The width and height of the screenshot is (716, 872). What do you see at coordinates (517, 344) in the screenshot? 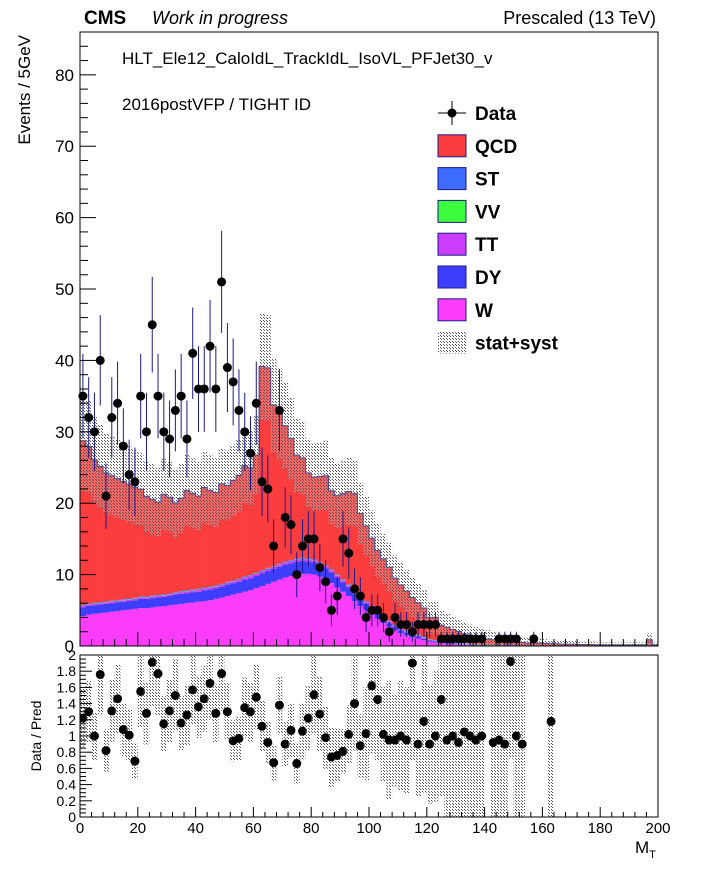
I see `legend-label: stat+syst` at bounding box center [517, 344].